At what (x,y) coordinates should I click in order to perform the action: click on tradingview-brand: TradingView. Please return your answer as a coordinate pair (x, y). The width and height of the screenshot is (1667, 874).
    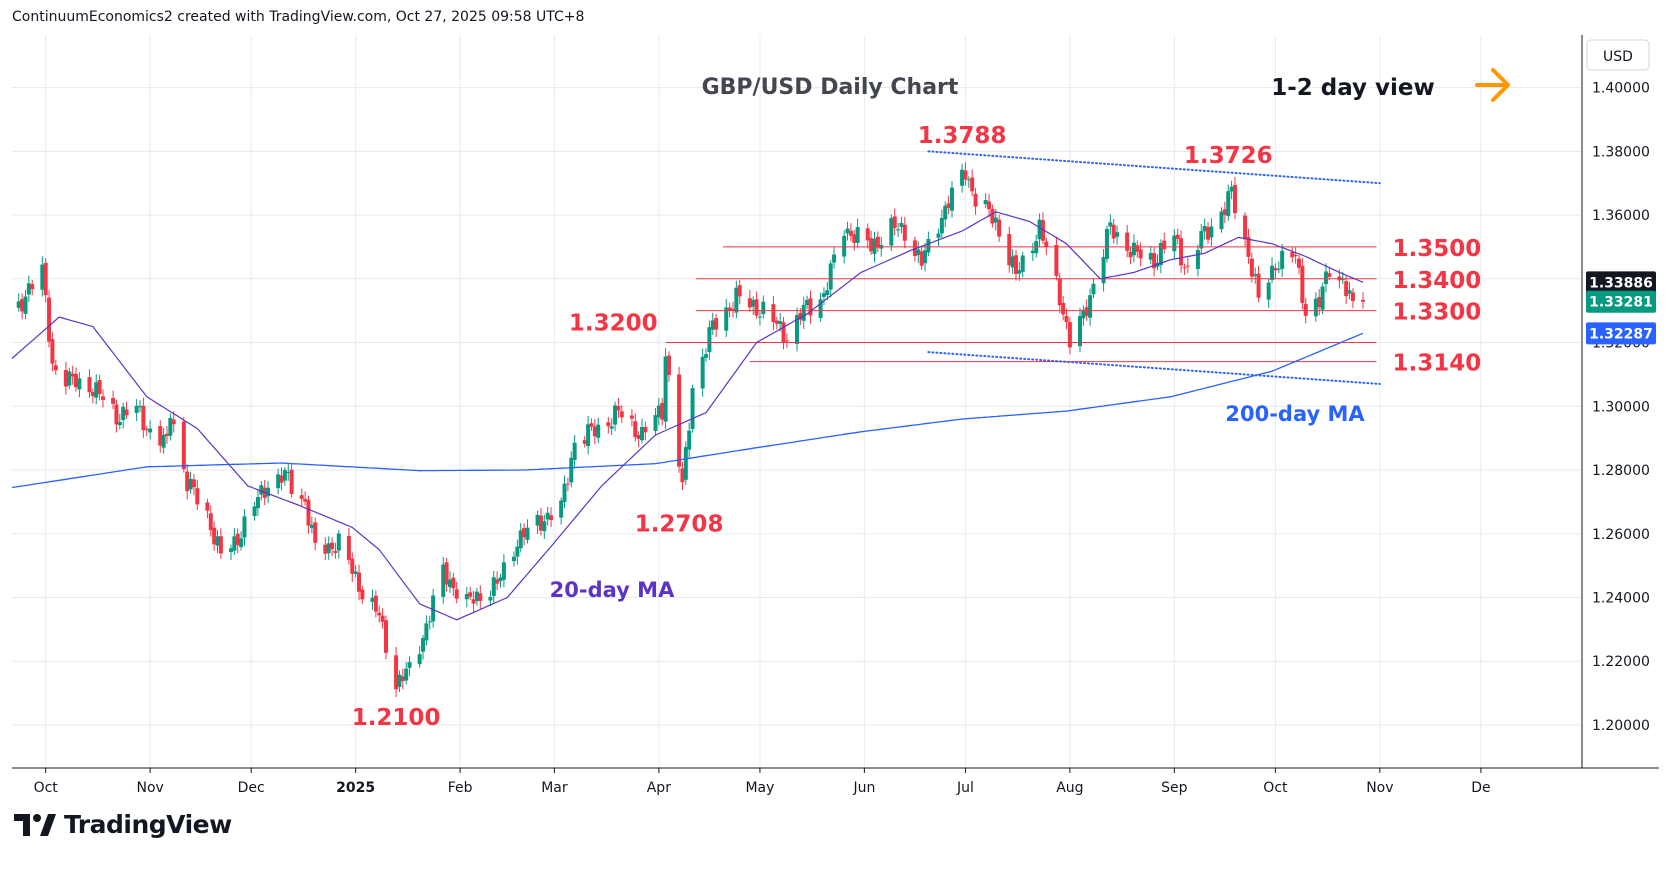
    Looking at the image, I should click on (123, 824).